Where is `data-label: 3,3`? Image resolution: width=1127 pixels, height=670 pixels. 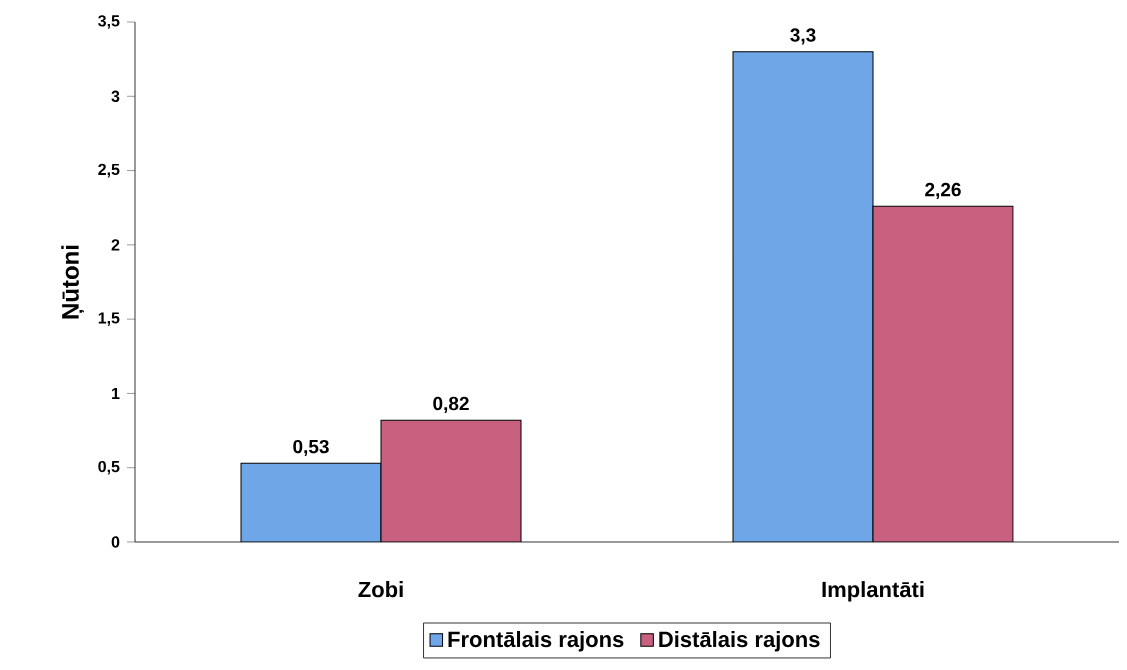
data-label: 3,3 is located at coordinates (803, 36).